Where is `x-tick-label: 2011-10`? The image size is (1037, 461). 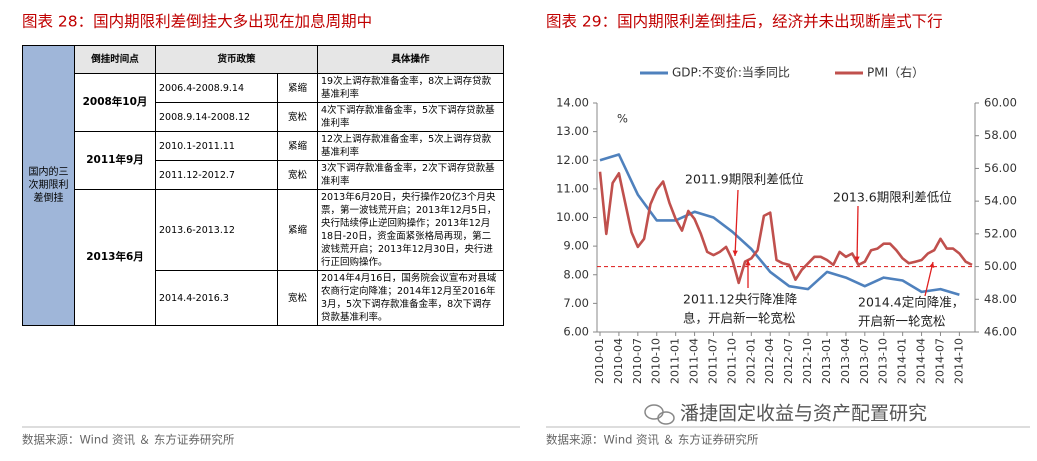
x-tick-label: 2011-10 is located at coordinates (731, 361).